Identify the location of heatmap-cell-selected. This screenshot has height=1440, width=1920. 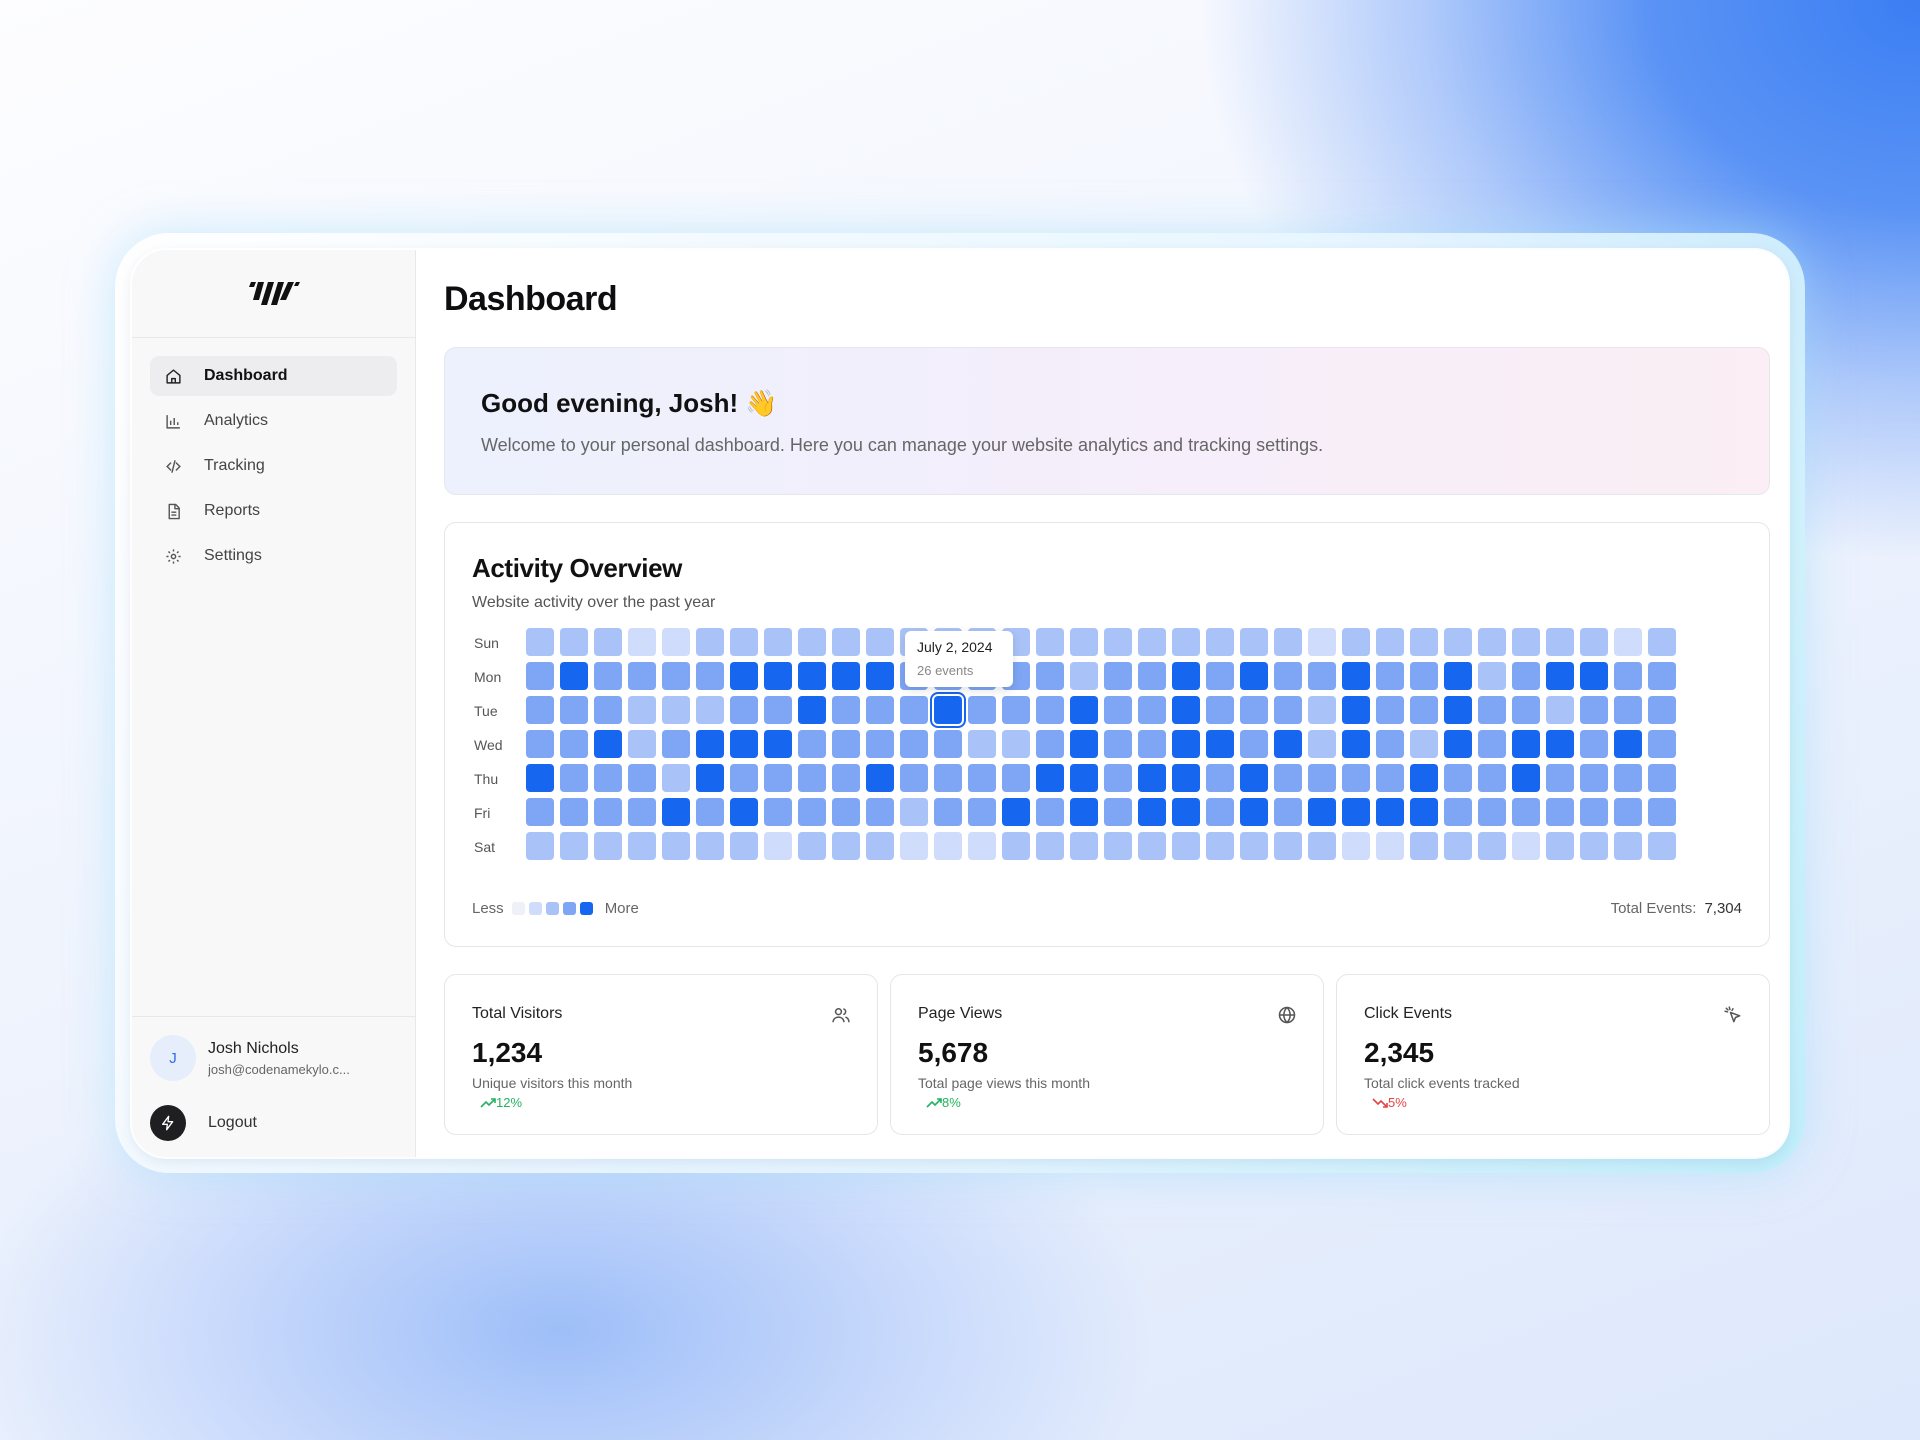
(948, 710).